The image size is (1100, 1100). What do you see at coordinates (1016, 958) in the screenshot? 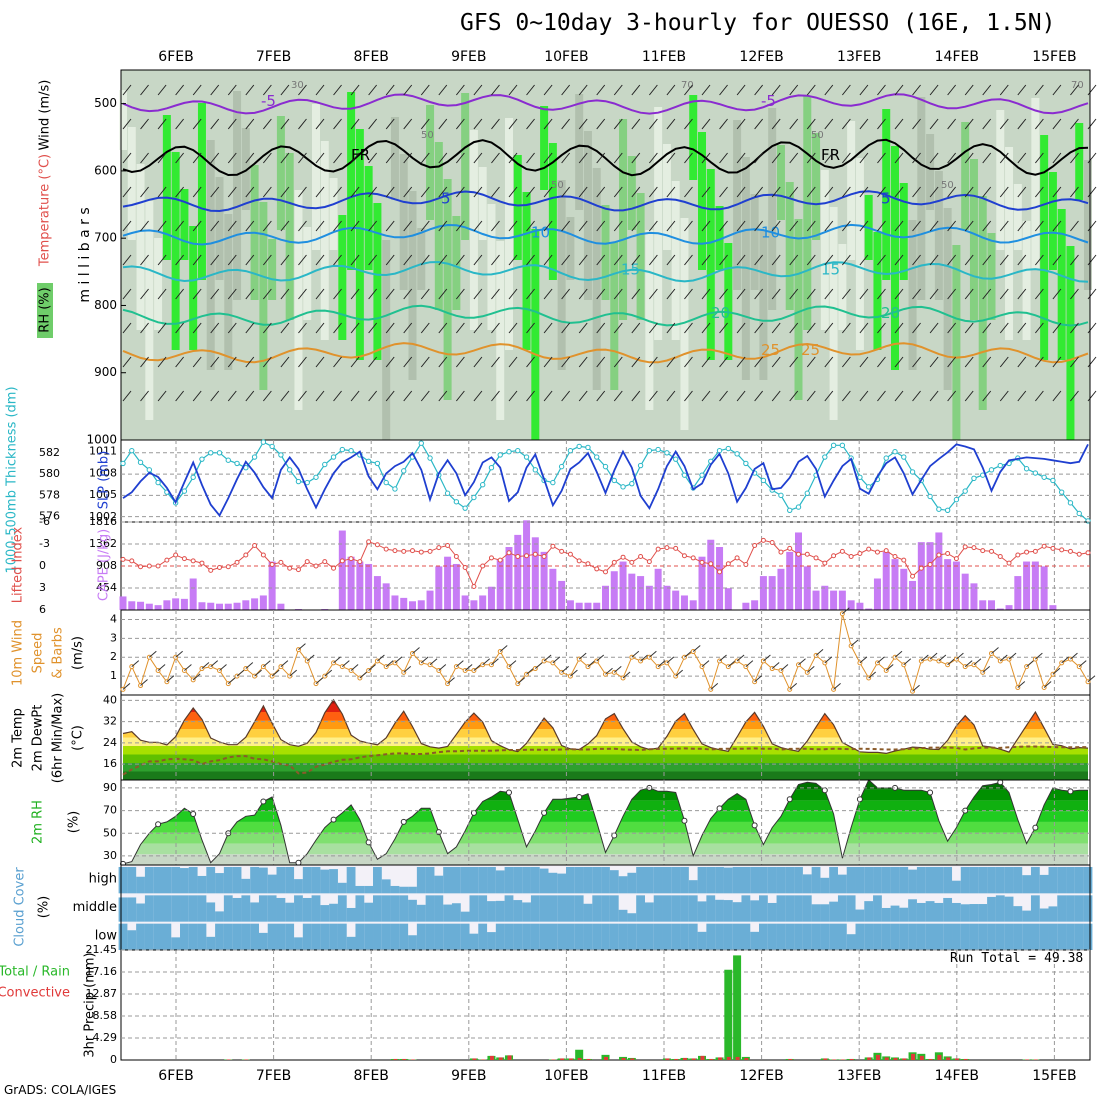
I see `run-total: Run Total = 49.38` at bounding box center [1016, 958].